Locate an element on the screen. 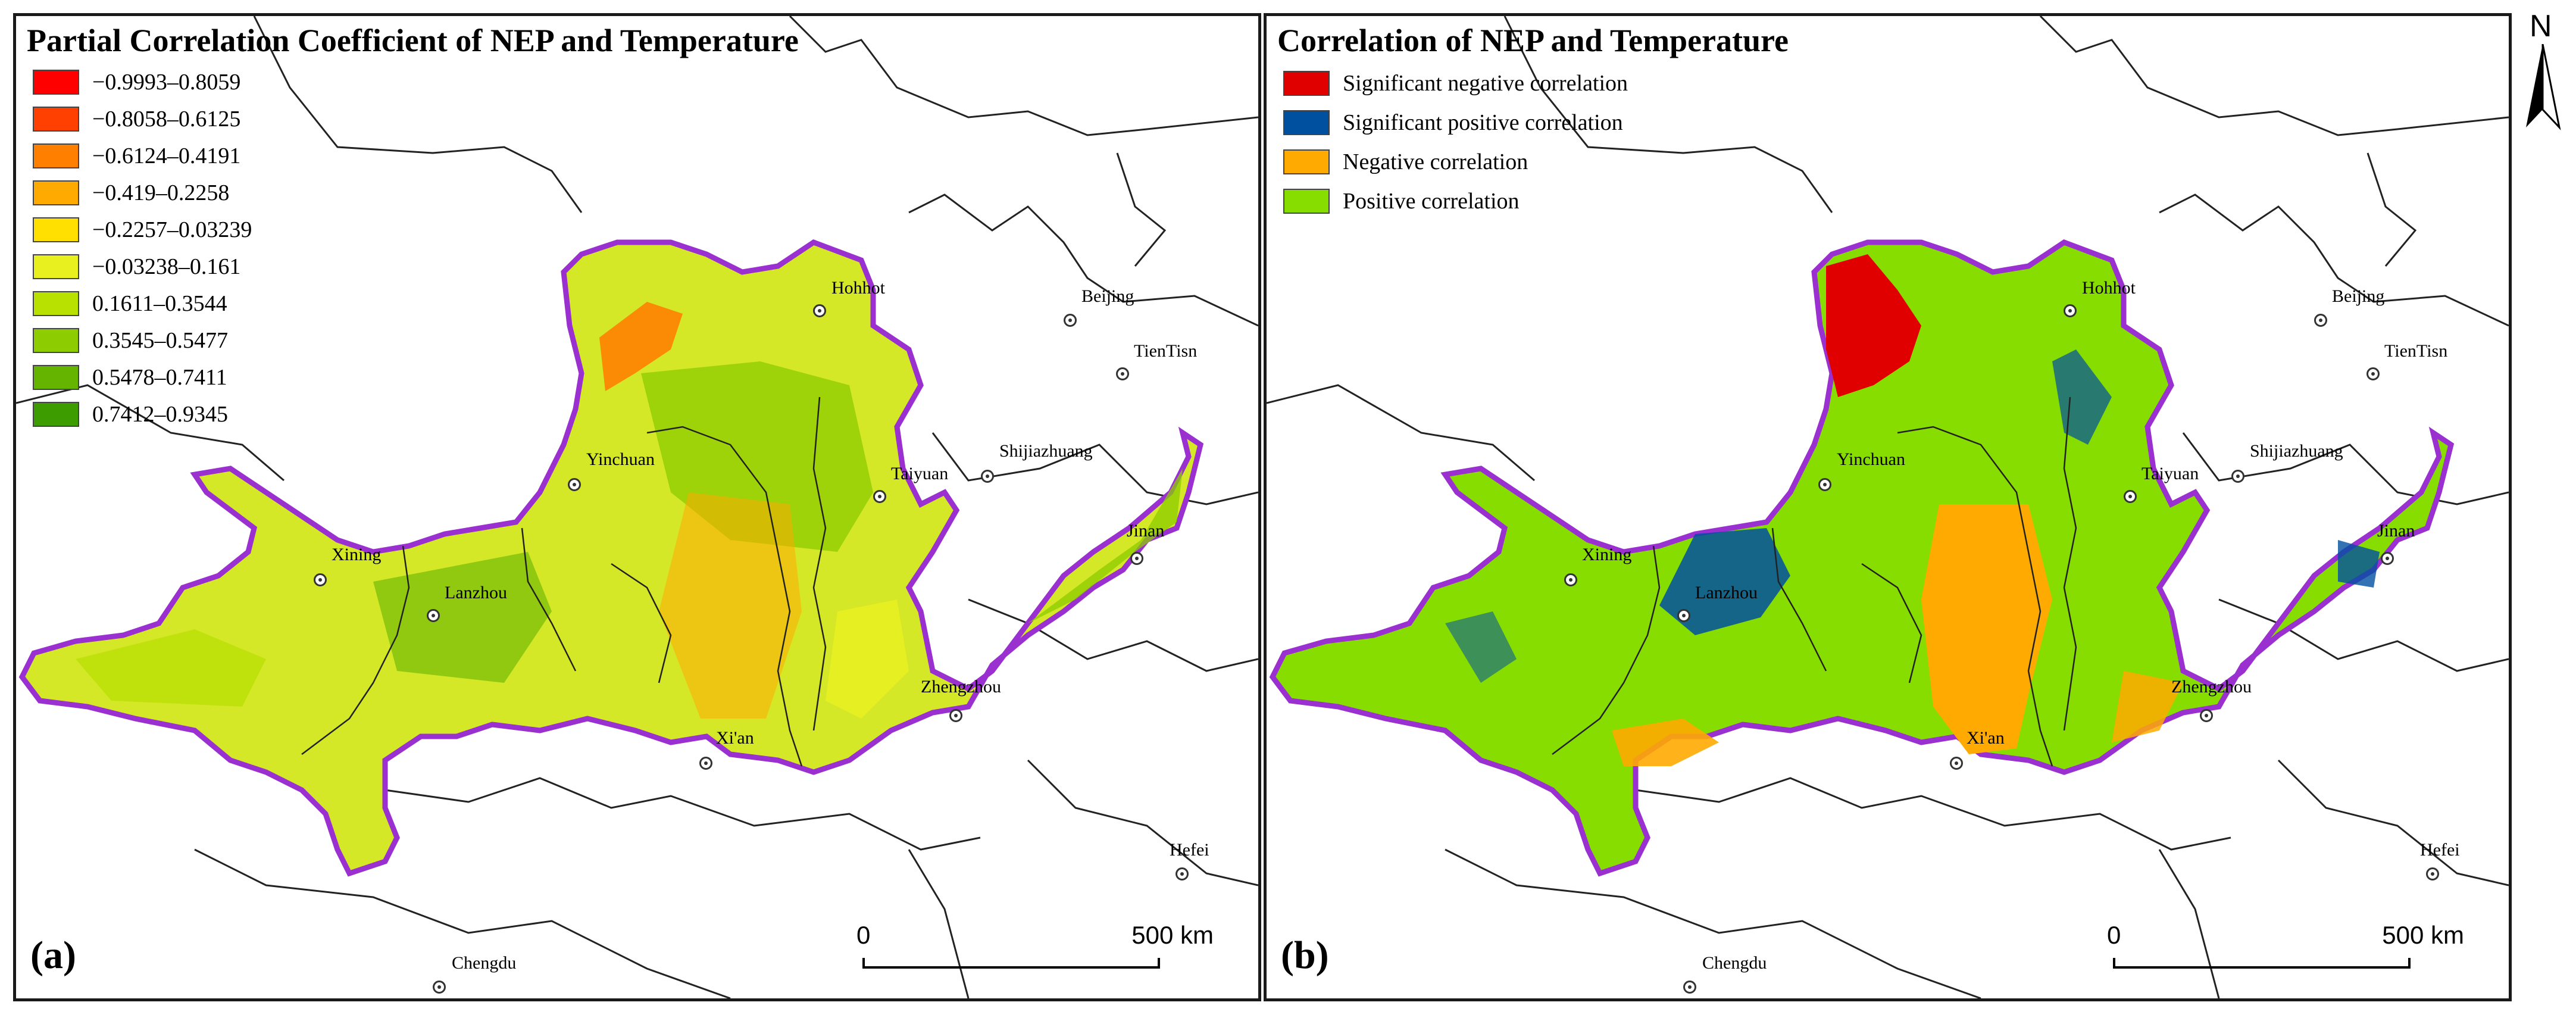 Image resolution: width=2576 pixels, height=1021 pixels. legend-label: 0.3545–0.5477 is located at coordinates (160, 340).